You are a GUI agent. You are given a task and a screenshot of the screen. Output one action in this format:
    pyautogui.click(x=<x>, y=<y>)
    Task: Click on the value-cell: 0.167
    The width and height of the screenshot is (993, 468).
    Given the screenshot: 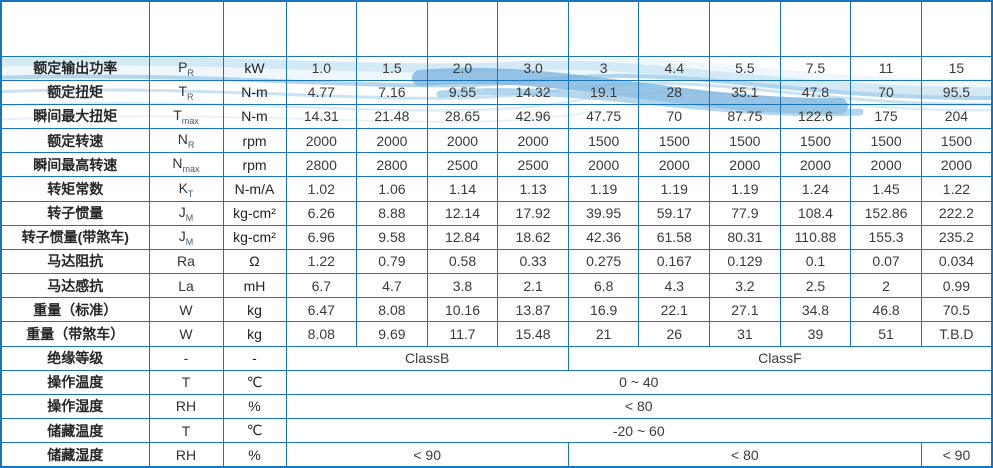 What is the action you would take?
    pyautogui.click(x=674, y=261)
    